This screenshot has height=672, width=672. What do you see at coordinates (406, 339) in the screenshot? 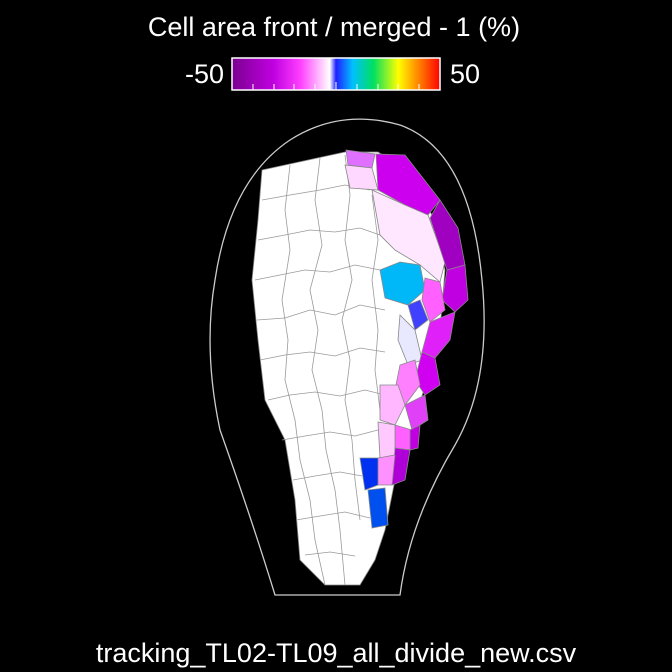
I see `colored-cells` at bounding box center [406, 339].